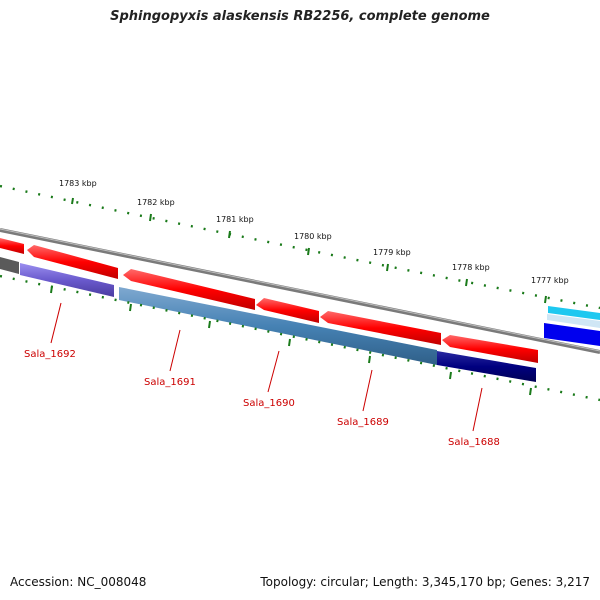 This screenshot has height=600, width=600. I want to click on kbp-label-1779: 1779 kbp, so click(392, 252).